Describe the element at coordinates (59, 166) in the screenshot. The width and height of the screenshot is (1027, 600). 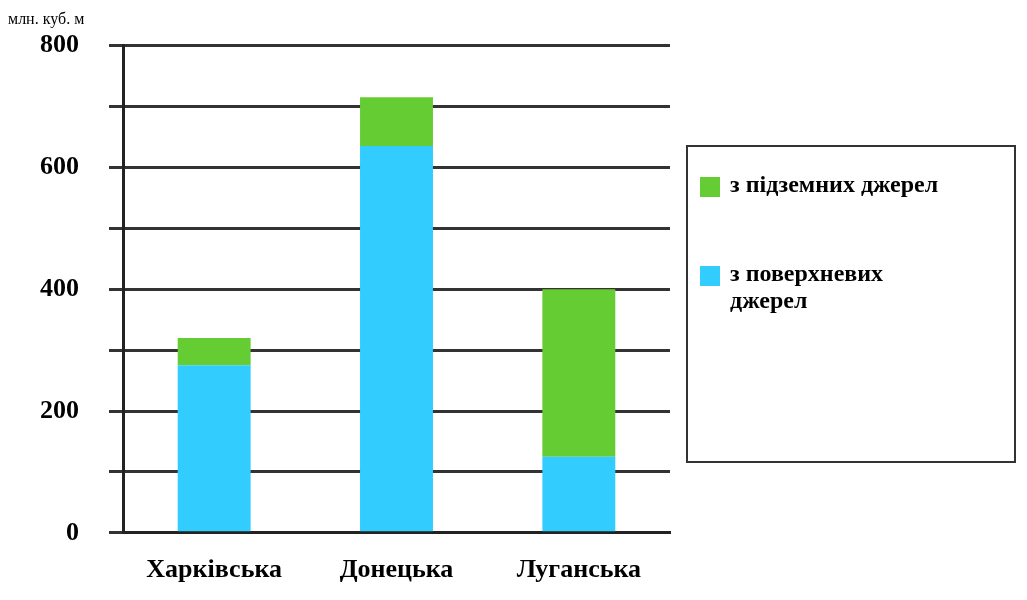
I see `y-tick-label: 600` at that location.